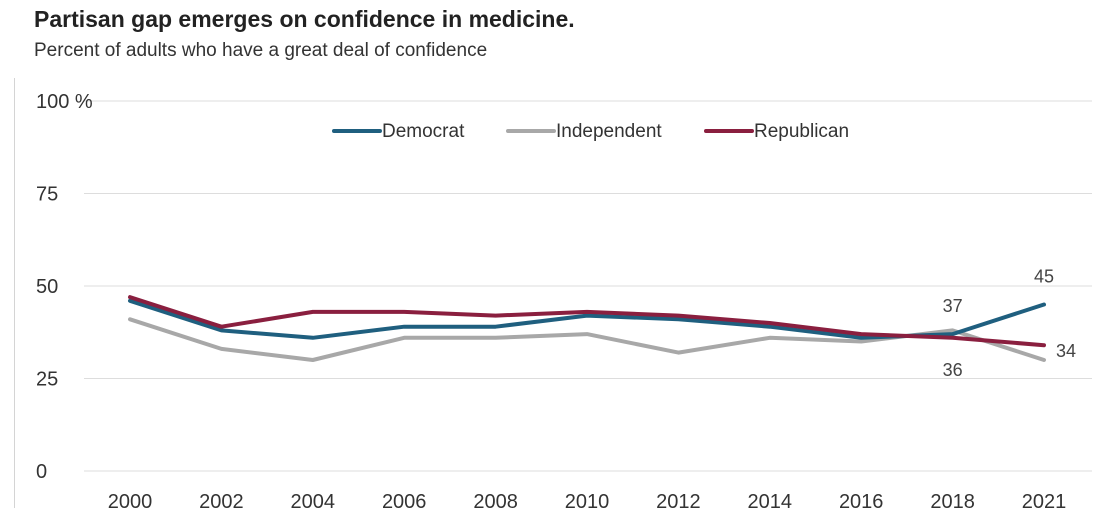 The image size is (1102, 513). Describe the element at coordinates (953, 370) in the screenshot. I see `data-label: 36` at that location.